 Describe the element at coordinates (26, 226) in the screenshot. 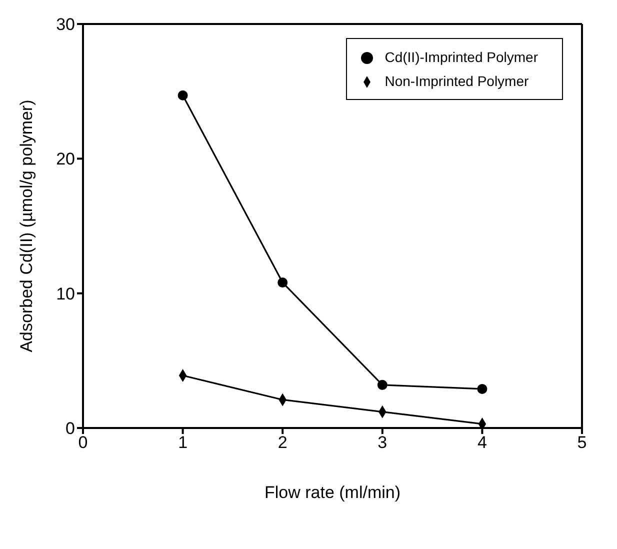

I see `y-axis-title: Adsorbed Cd(II) (µmol/g polymer)` at that location.